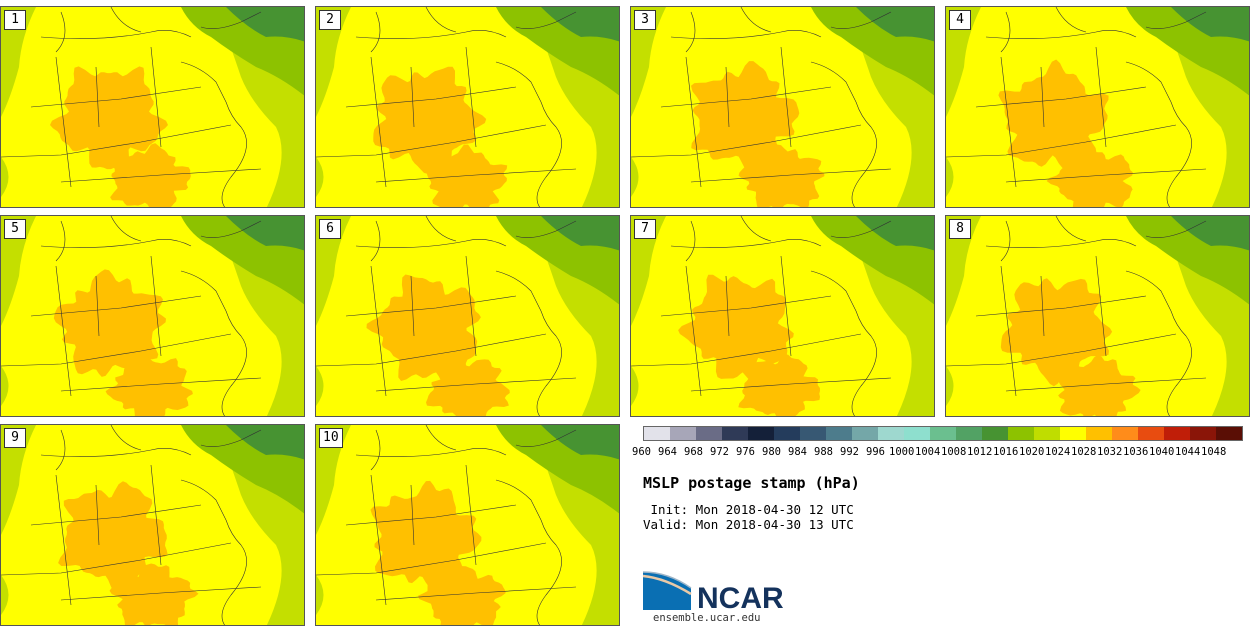 This screenshot has height=627, width=1260. What do you see at coordinates (331, 438) in the screenshot?
I see `member-number: 10` at bounding box center [331, 438].